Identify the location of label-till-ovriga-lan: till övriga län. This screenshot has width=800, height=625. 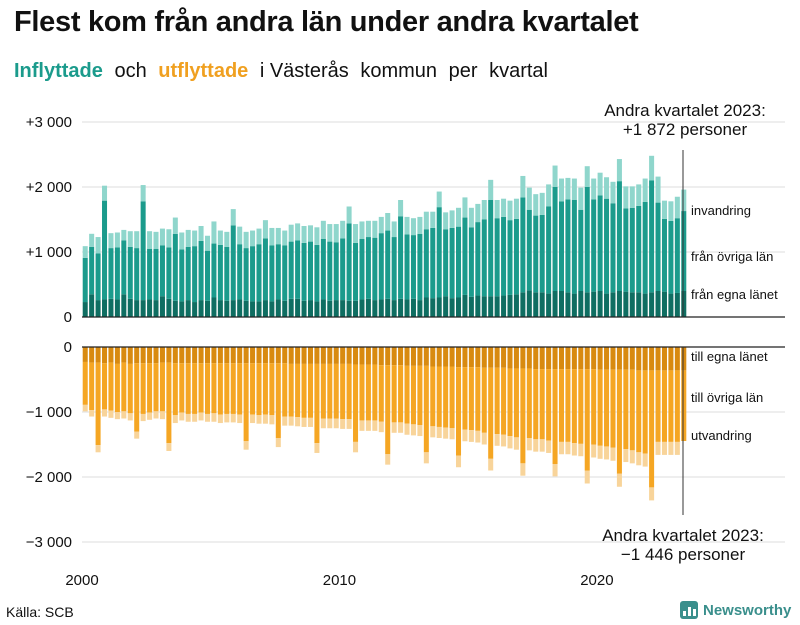
(727, 397).